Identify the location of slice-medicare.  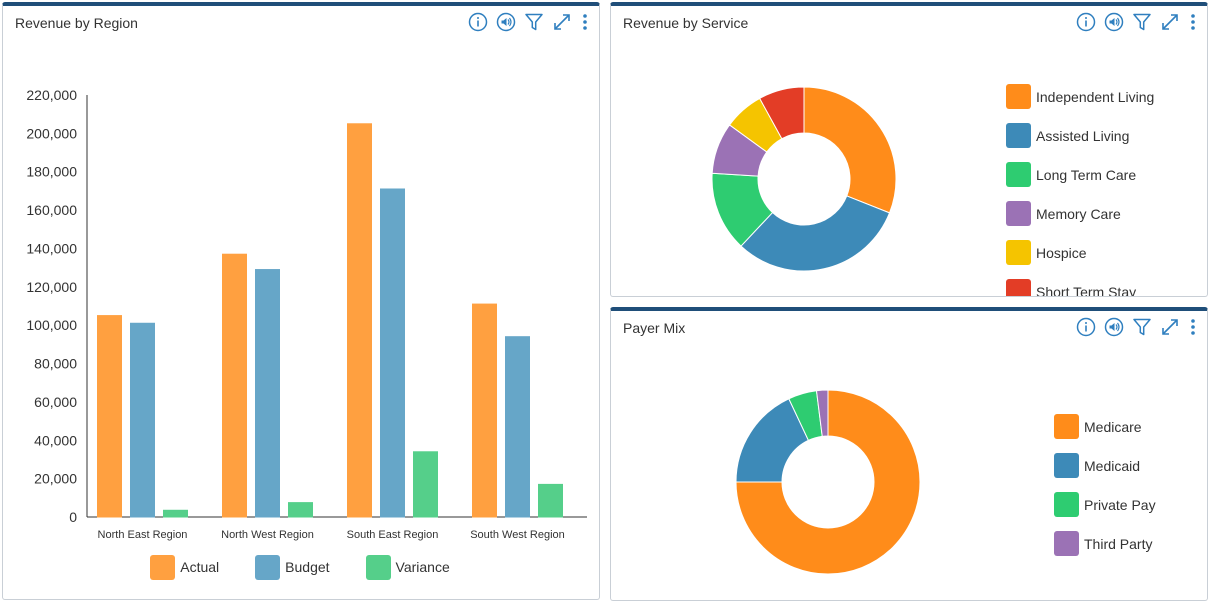
(828, 482).